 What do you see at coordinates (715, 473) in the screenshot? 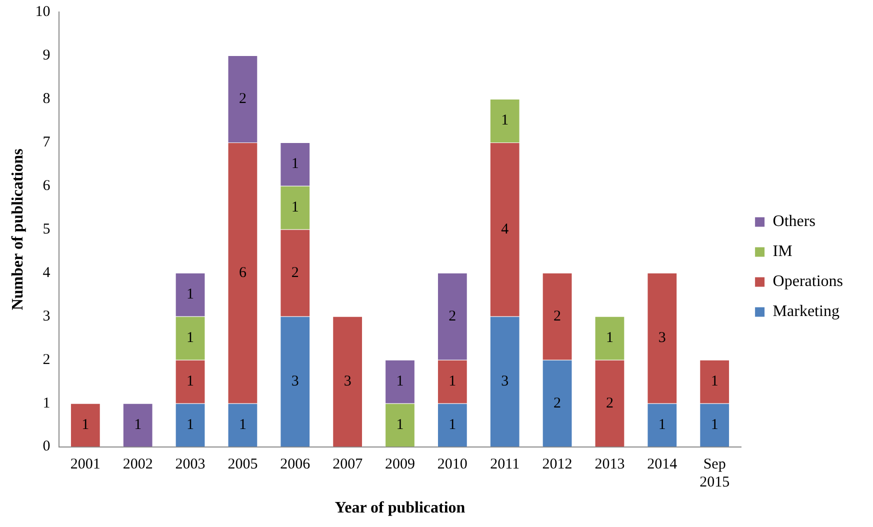
I see `x-tick-label: Sep 2015` at bounding box center [715, 473].